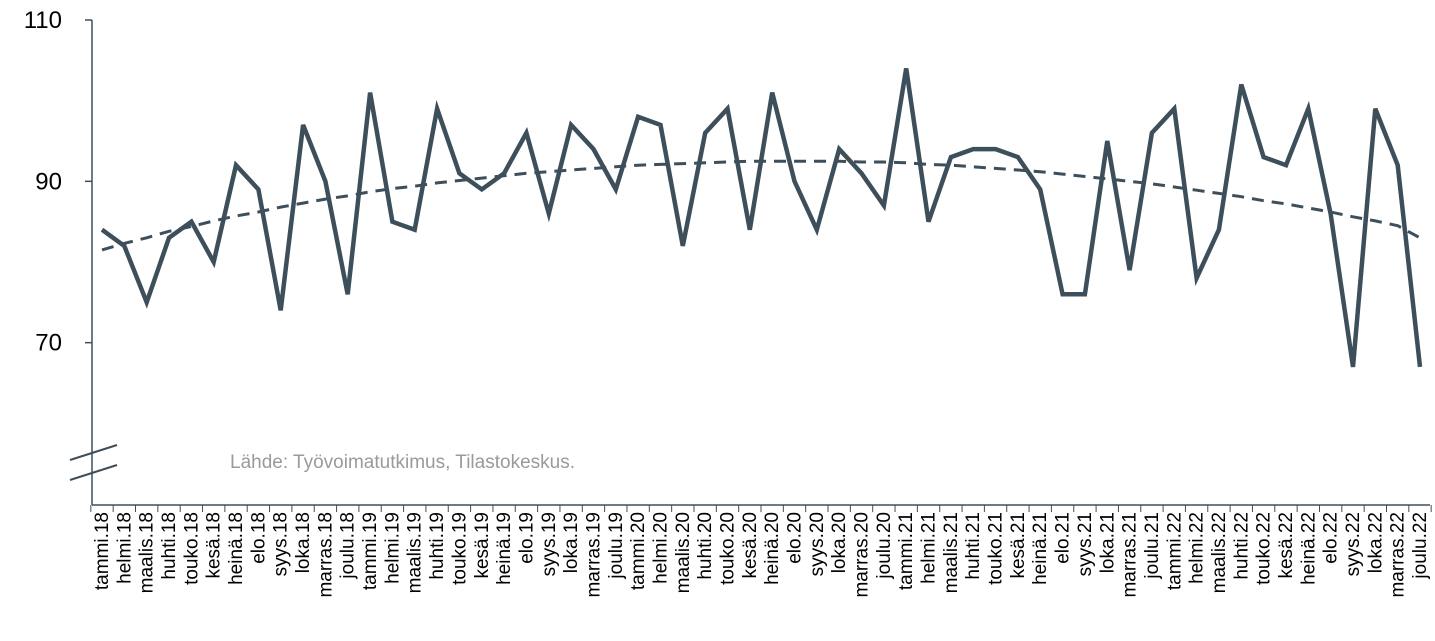  What do you see at coordinates (93, 462) in the screenshot?
I see `axis-break-marker` at bounding box center [93, 462].